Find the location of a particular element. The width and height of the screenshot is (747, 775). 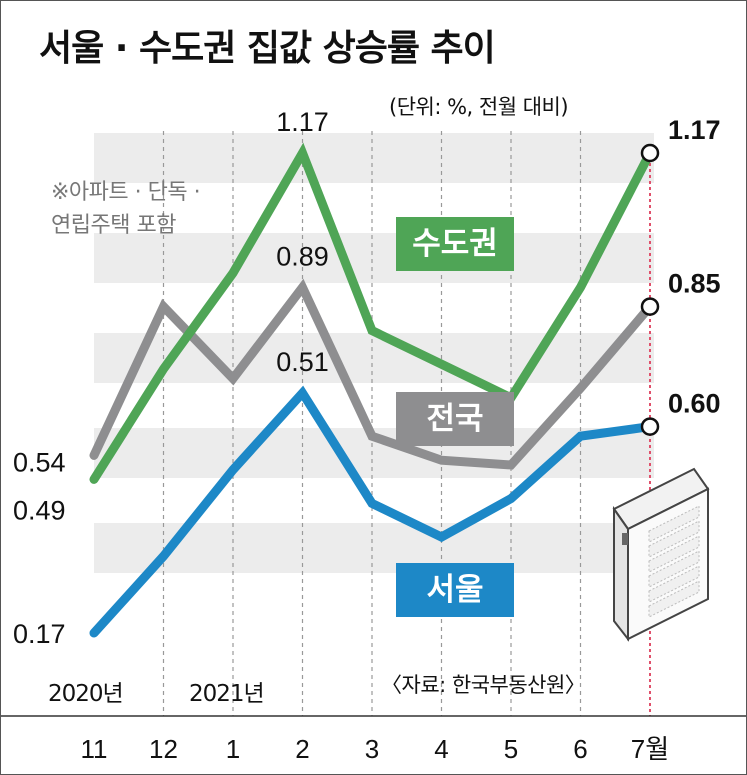

x-tick-4: 3 is located at coordinates (372, 749).